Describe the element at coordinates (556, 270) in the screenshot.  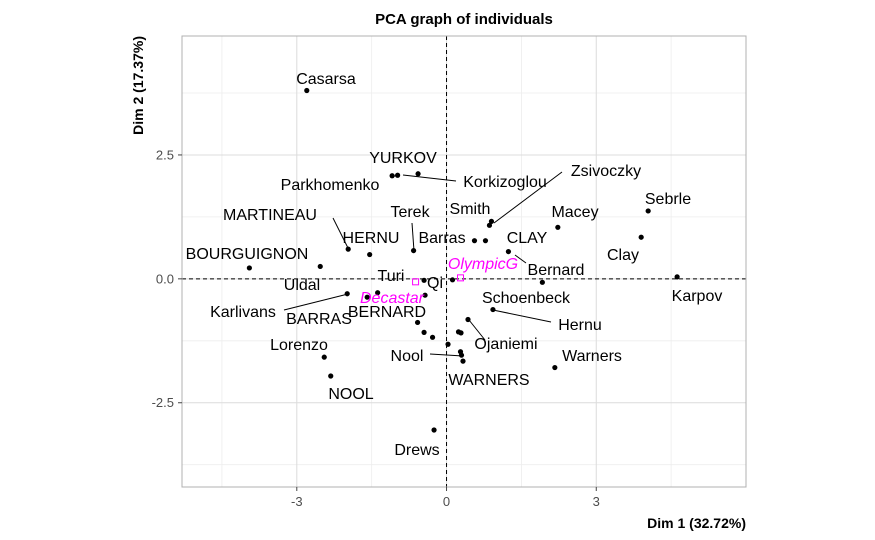
I see `data-label: Bernard` at that location.